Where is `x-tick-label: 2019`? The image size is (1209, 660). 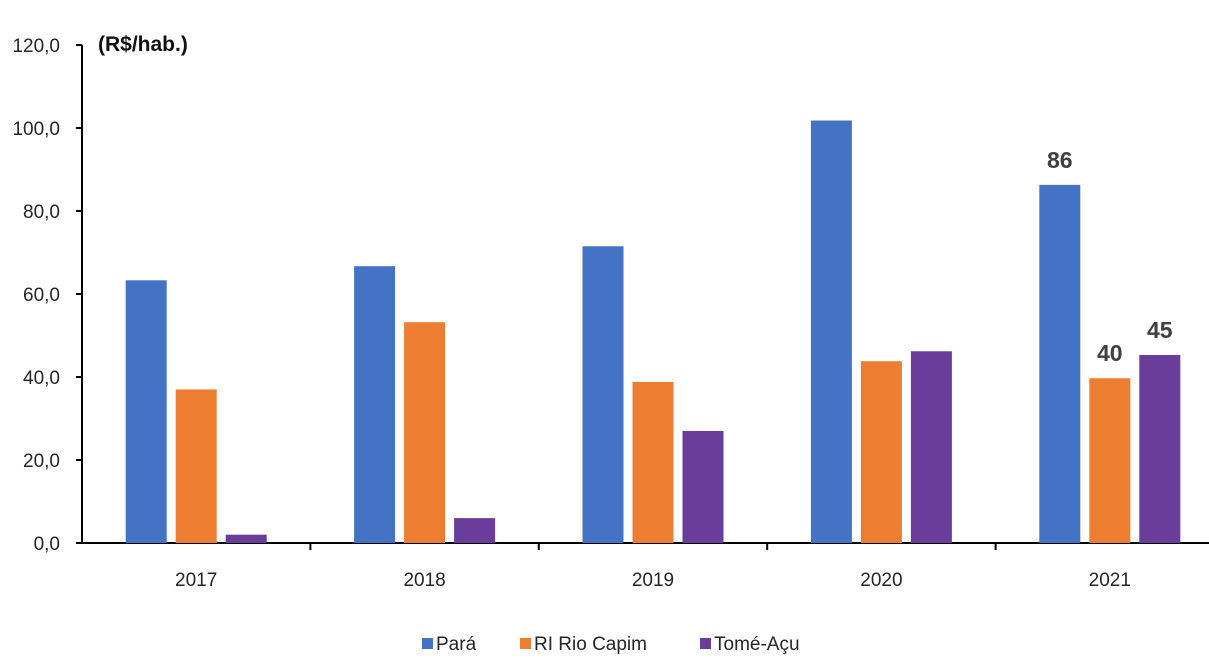 x-tick-label: 2019 is located at coordinates (653, 580).